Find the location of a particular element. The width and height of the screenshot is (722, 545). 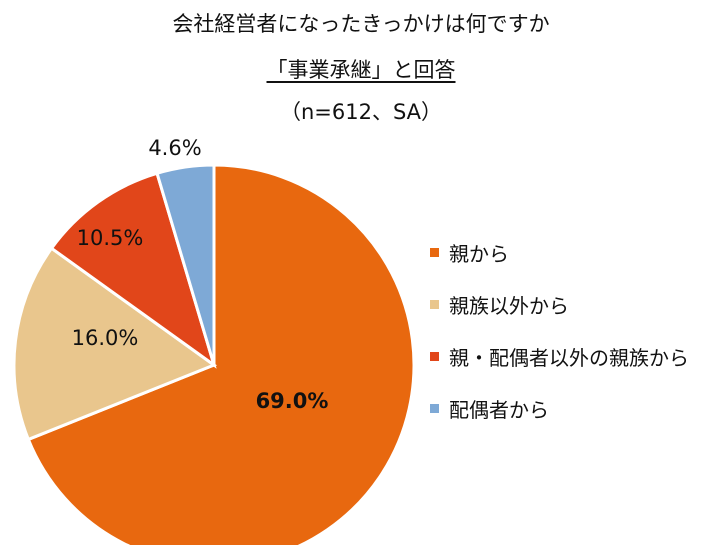

subtitle-text: 「事業承継」と回答 is located at coordinates (361, 70).